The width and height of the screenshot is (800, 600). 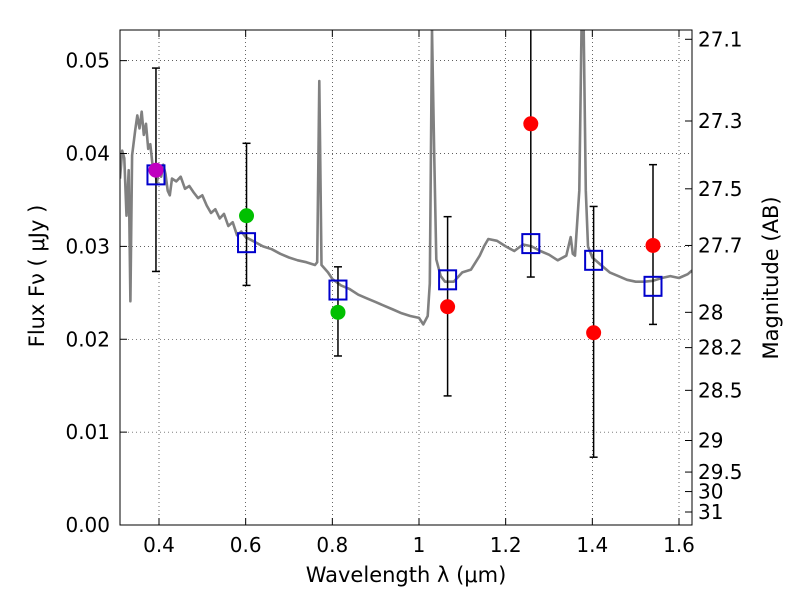 I want to click on x-tick-label: 0.4, so click(x=159, y=545).